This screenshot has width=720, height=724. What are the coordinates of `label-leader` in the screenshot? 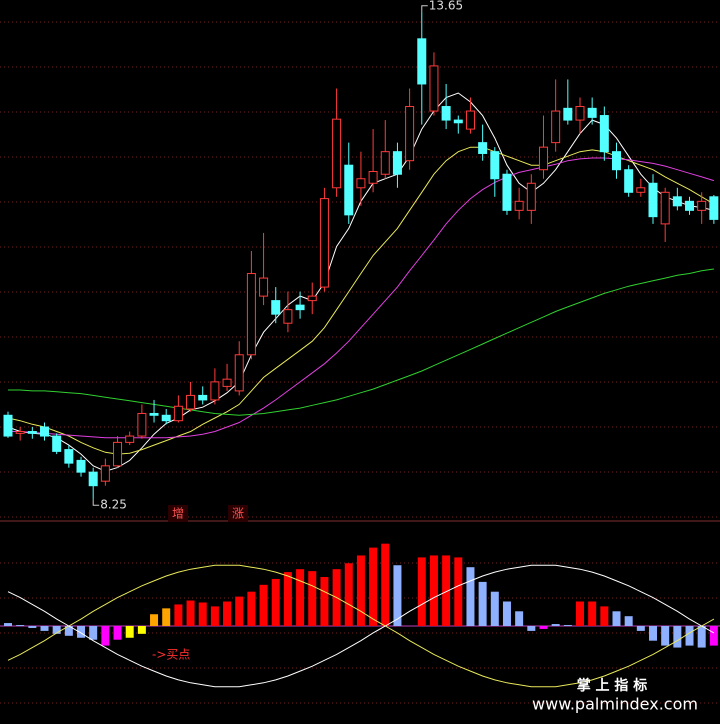 It's located at (96, 502).